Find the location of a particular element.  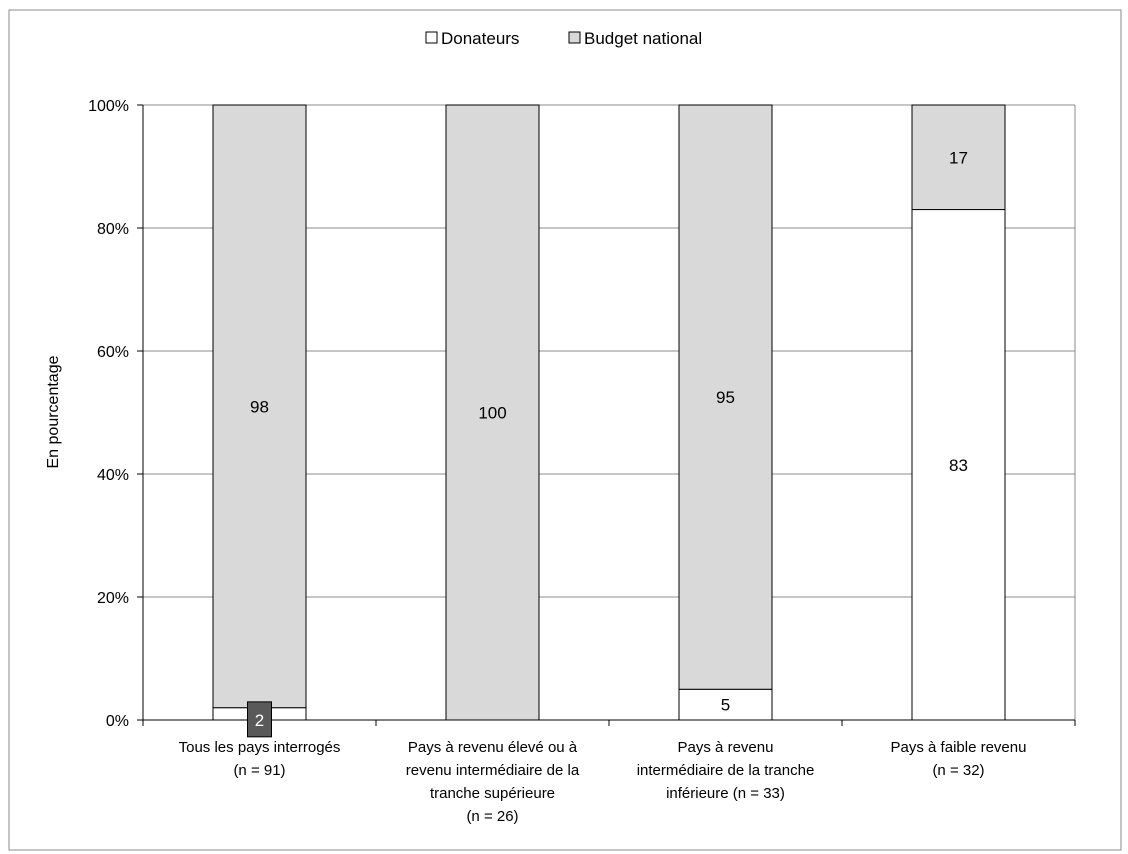

y-tick-label-2: 40% is located at coordinates (113, 475).